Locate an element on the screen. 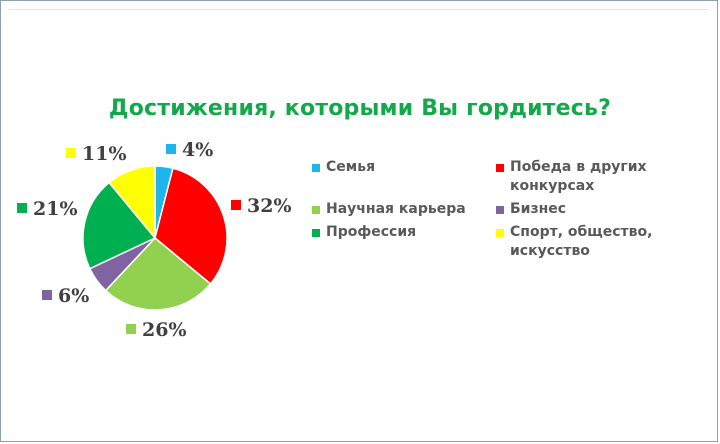  pie-slices is located at coordinates (155, 238).